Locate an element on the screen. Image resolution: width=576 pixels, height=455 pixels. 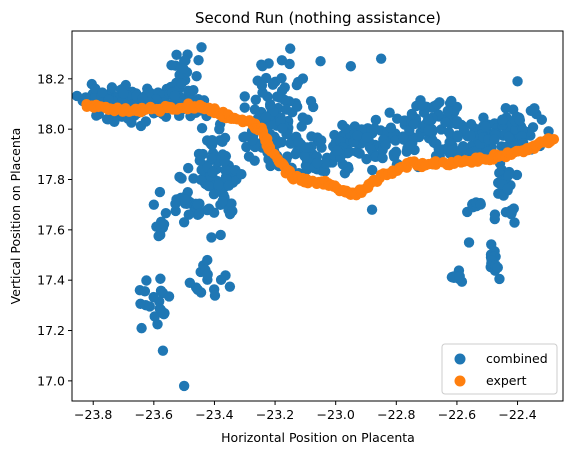
y-tick-label: 17.6 is located at coordinates (51, 229).